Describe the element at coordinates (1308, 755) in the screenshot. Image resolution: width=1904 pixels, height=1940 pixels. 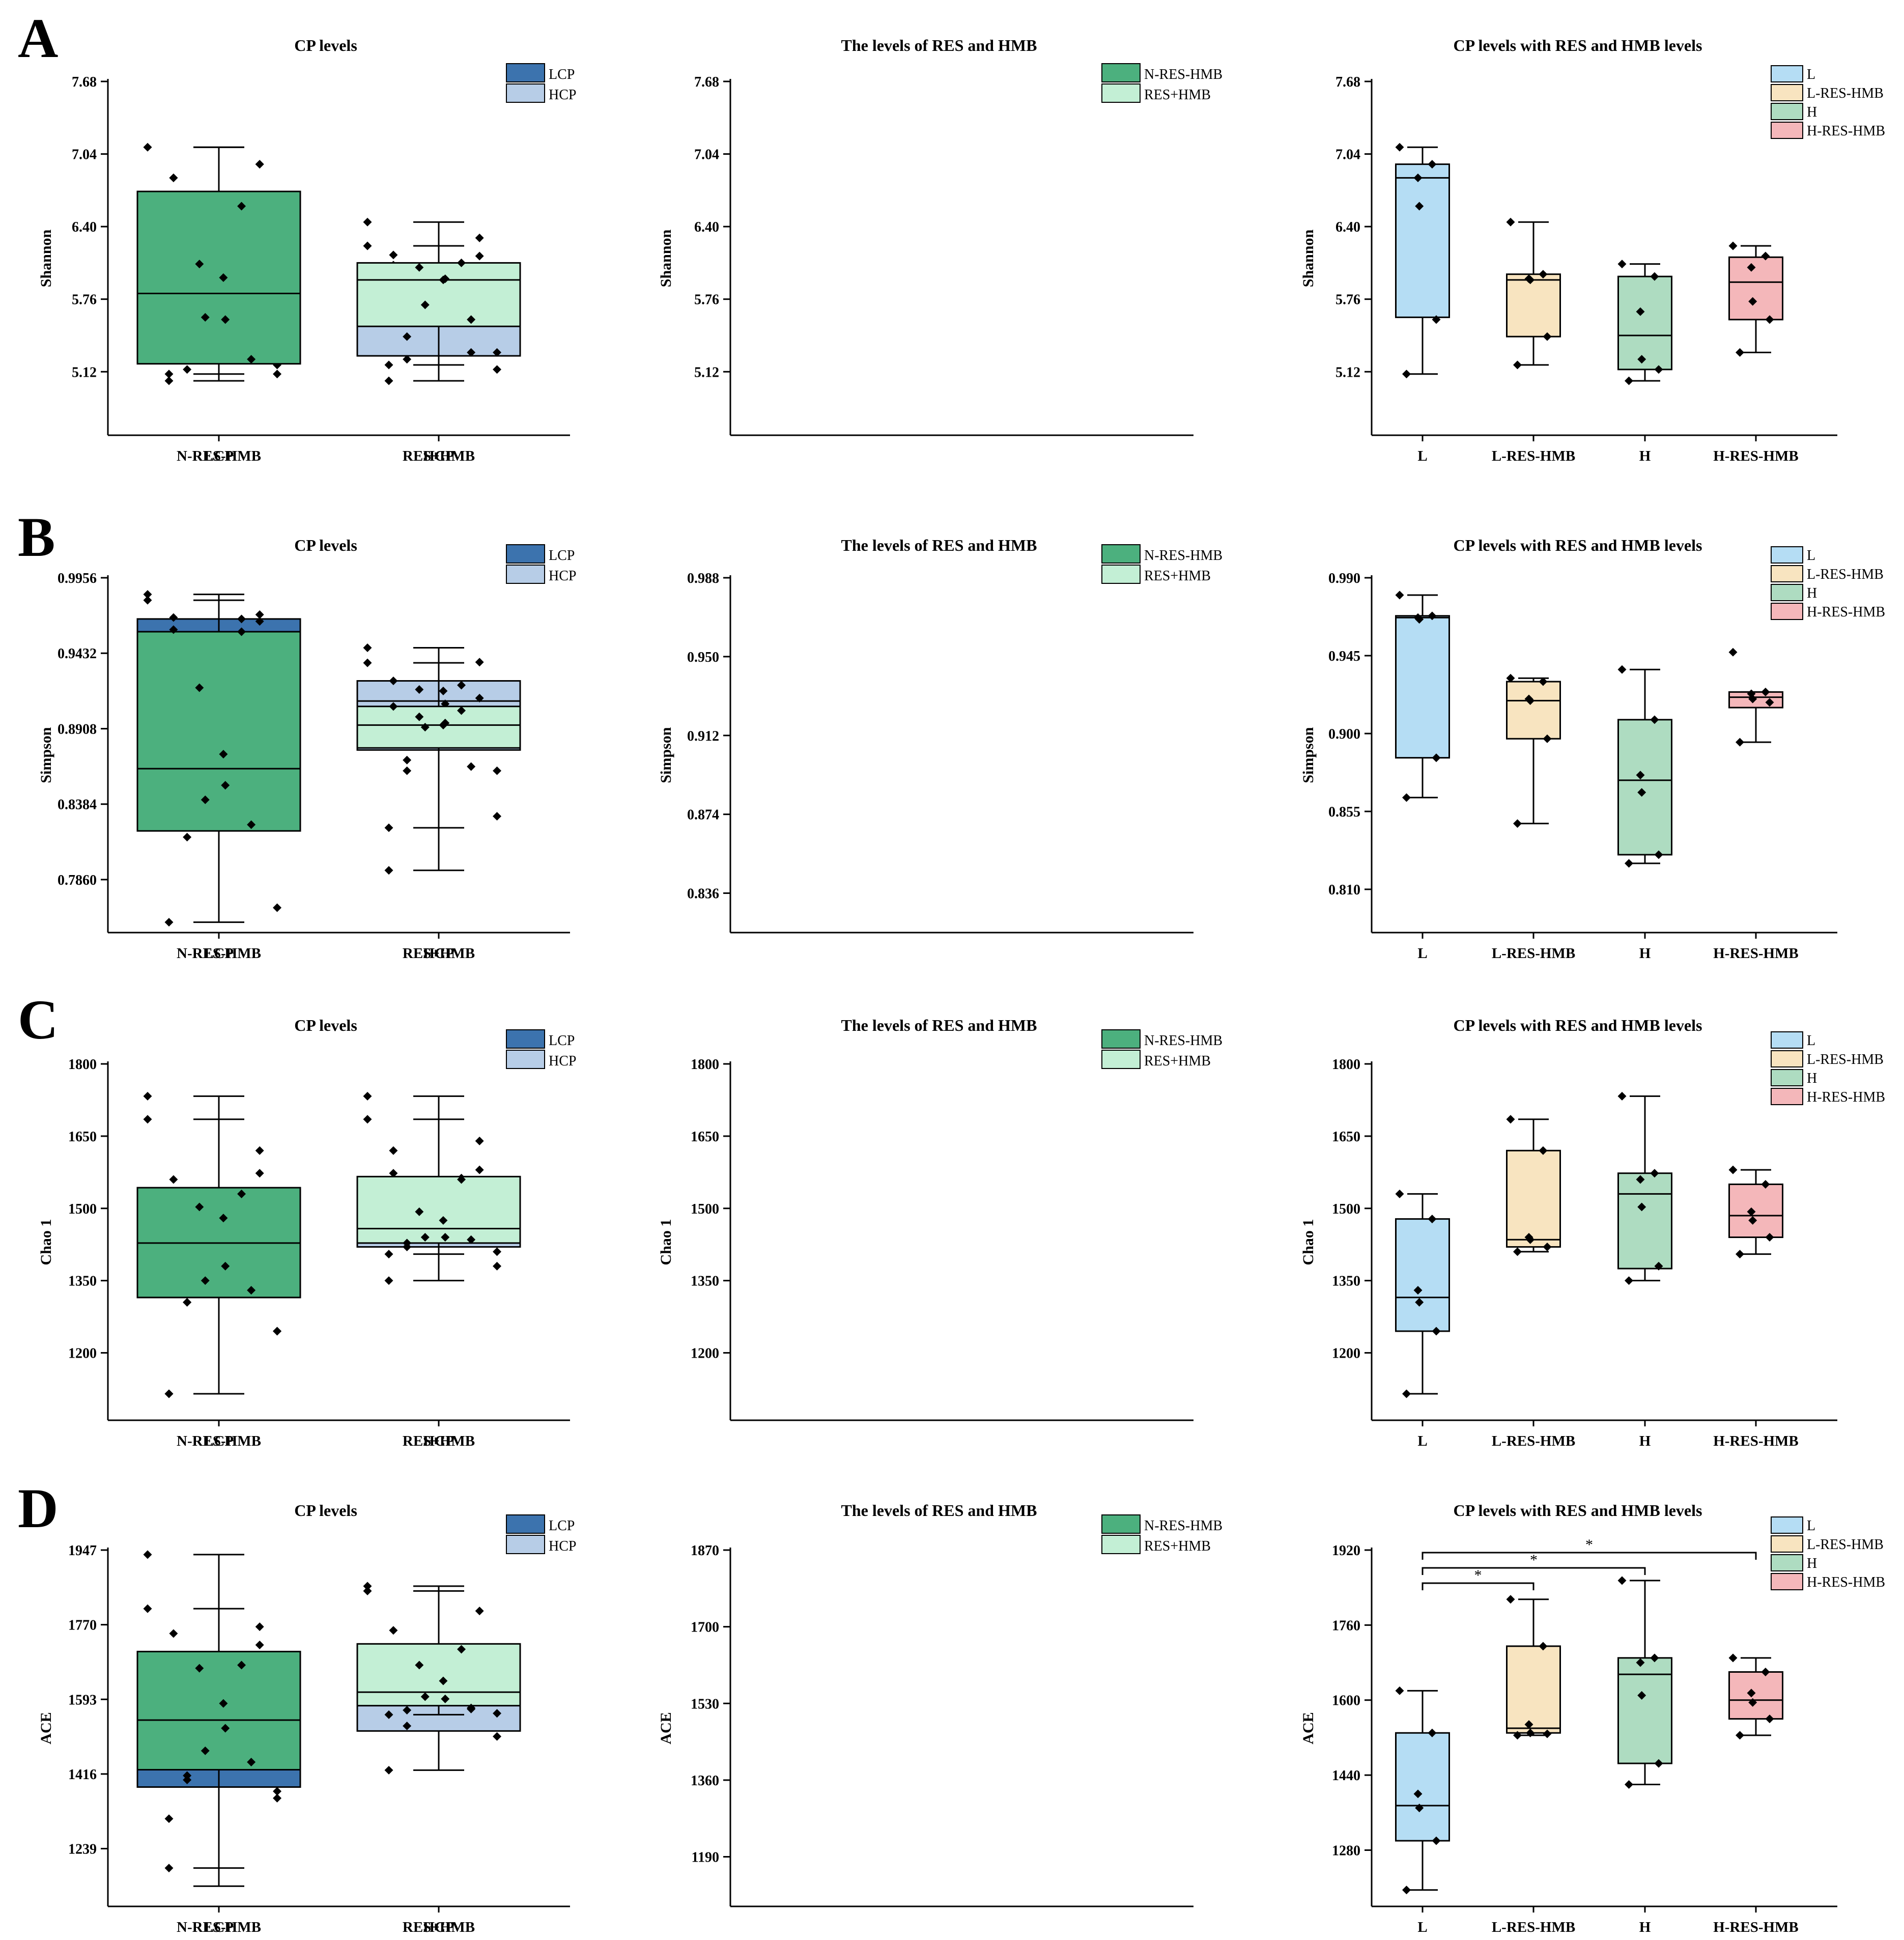
I see `y-axis-label: Simpson` at that location.